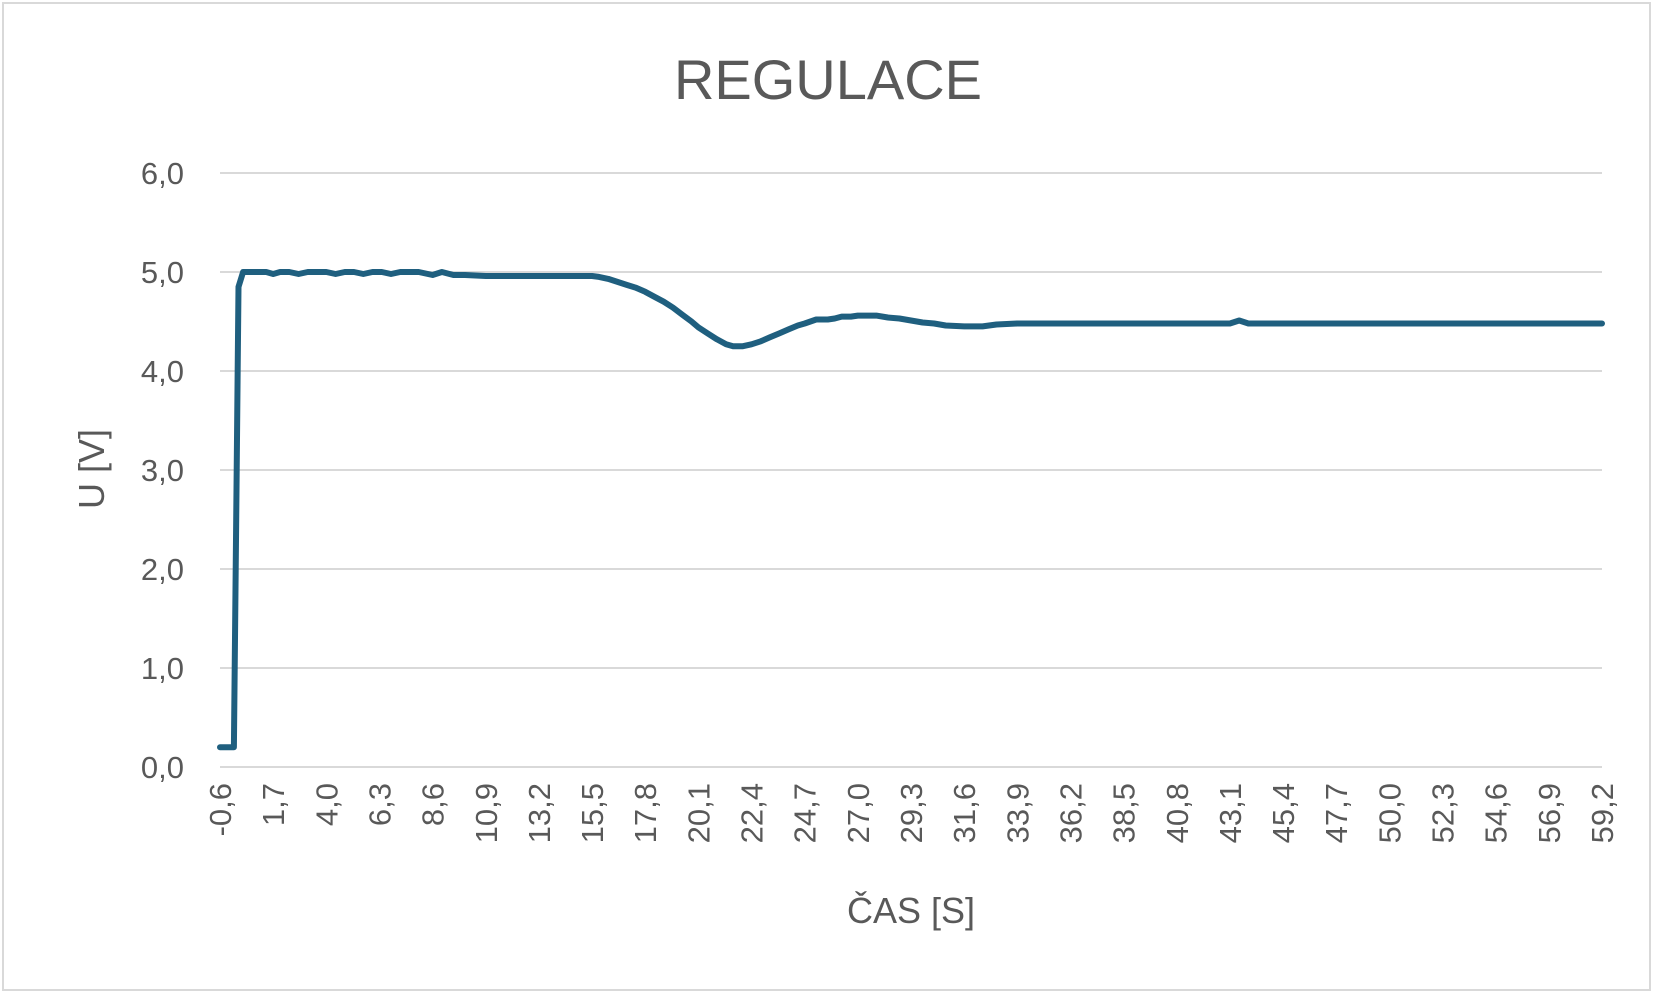 This screenshot has width=1653, height=993. I want to click on y-tick-label: 2,0, so click(162, 569).